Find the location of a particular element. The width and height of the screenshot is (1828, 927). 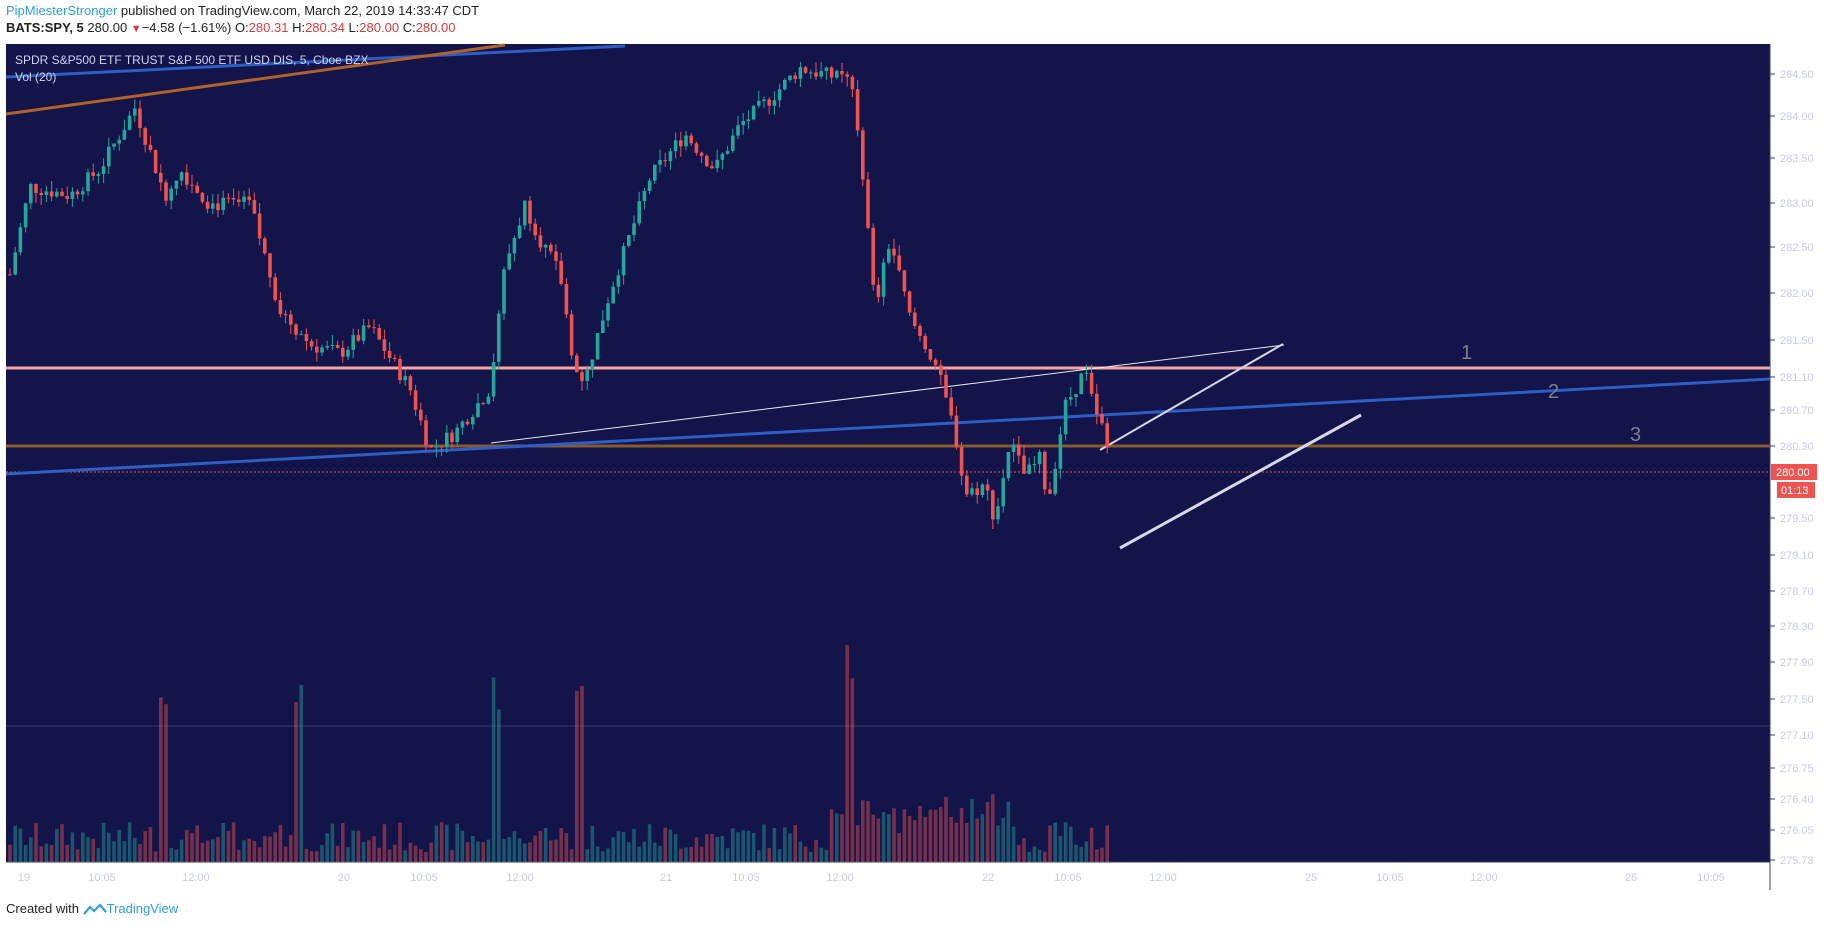

time-tick-label: 10:05 is located at coordinates (1390, 878).